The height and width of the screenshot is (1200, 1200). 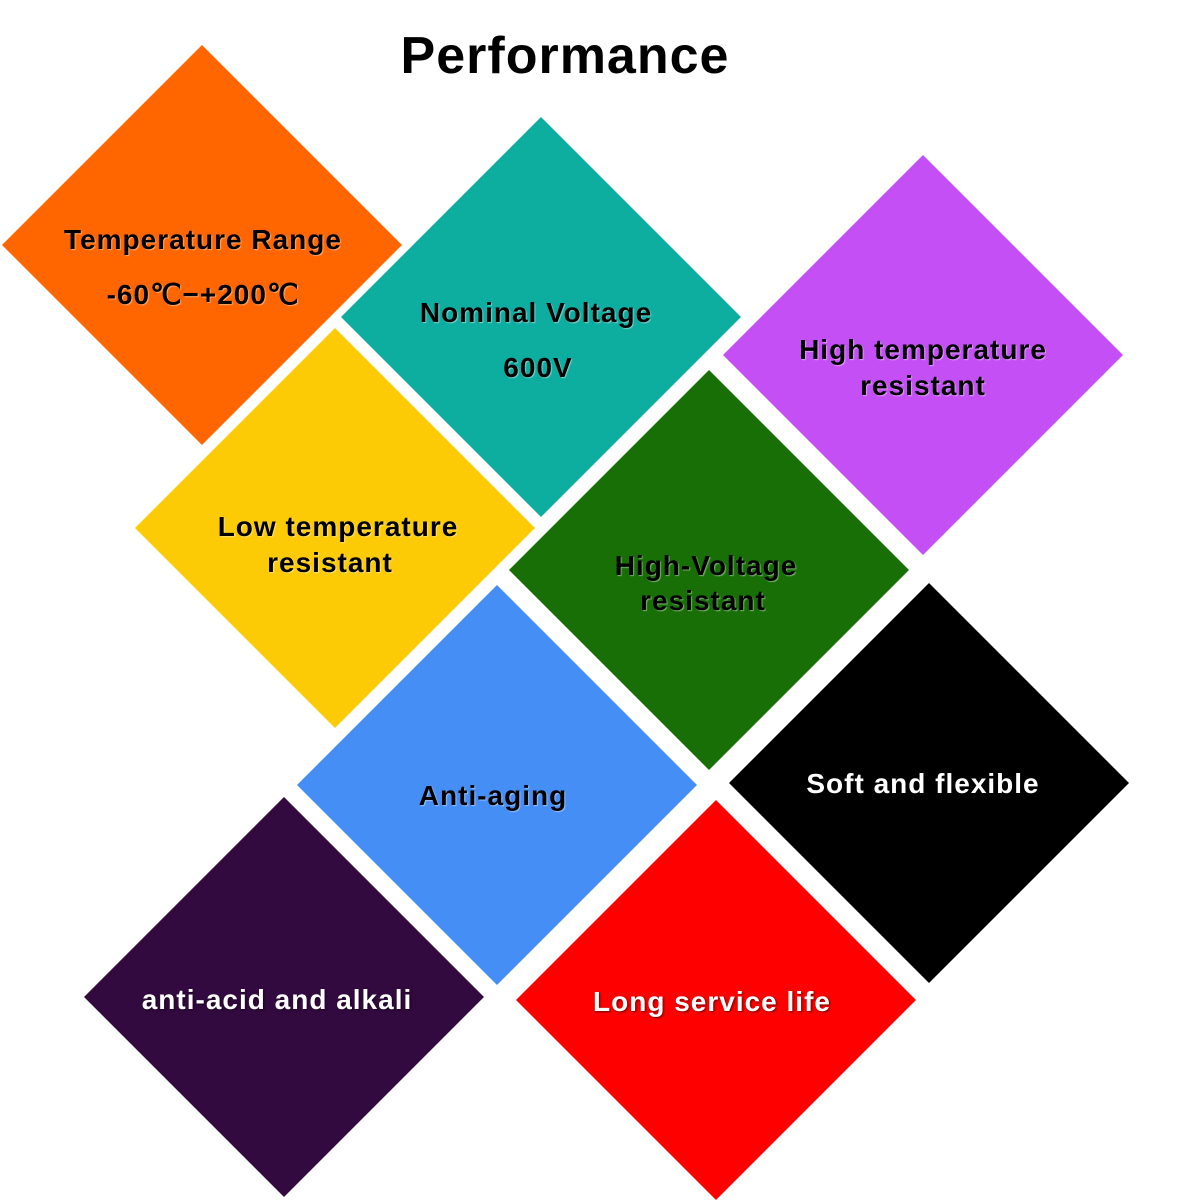 What do you see at coordinates (923, 385) in the screenshot?
I see `tile-label-high-temp-line2: resistant` at bounding box center [923, 385].